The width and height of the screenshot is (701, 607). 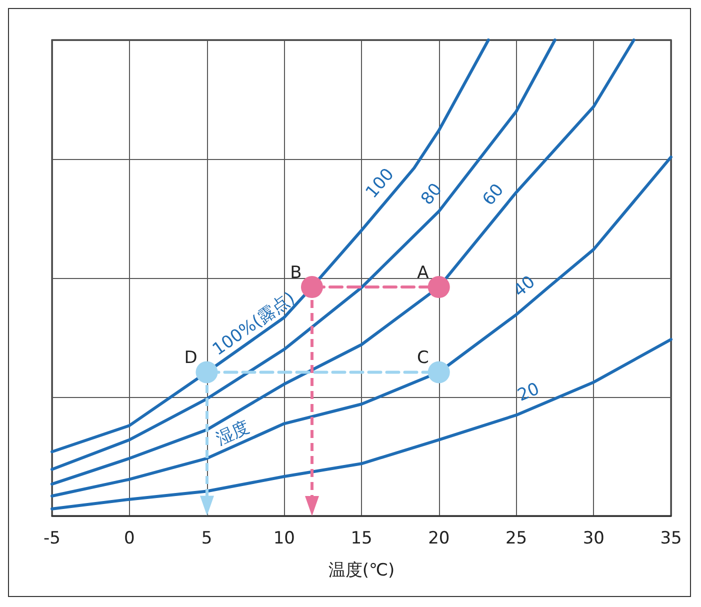 I want to click on x-tick-label: 25, so click(x=516, y=538).